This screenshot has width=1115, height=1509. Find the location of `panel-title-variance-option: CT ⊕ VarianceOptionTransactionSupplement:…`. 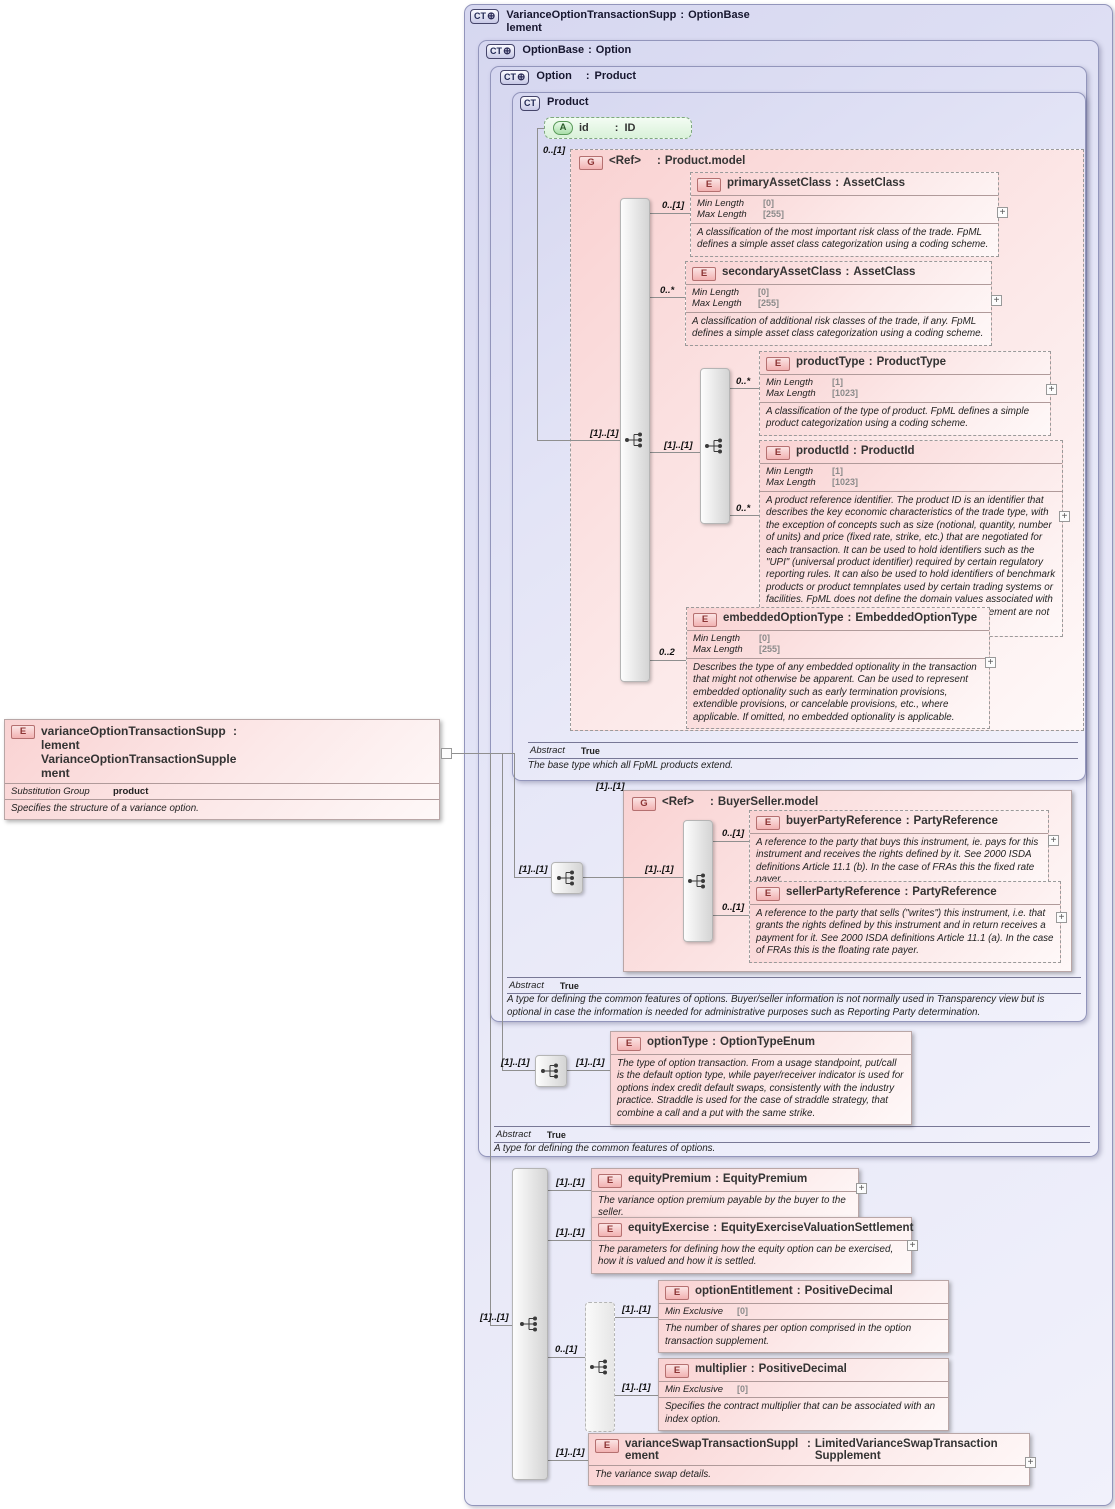

panel-title-variance-option: CT ⊕ VarianceOptionTransactionSupplement:… is located at coordinates (610, 21).